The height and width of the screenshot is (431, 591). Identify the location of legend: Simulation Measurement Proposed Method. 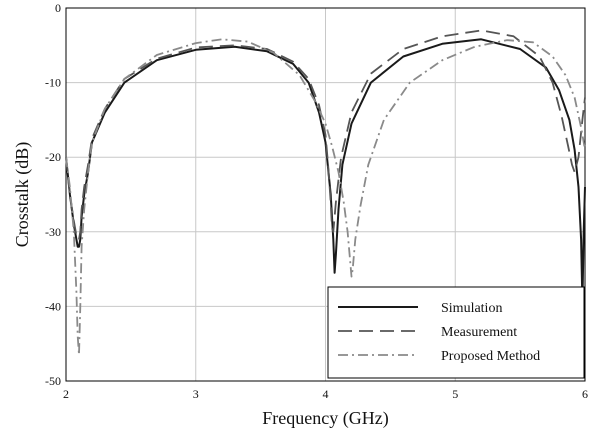
(456, 332).